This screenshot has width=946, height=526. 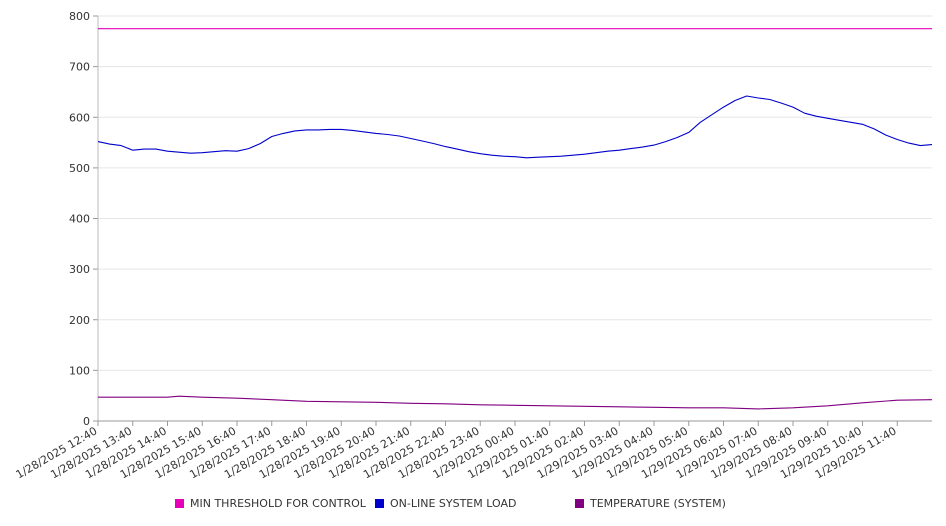 I want to click on legend-label: ON-LINE SYSTEM LOAD, so click(x=453, y=503).